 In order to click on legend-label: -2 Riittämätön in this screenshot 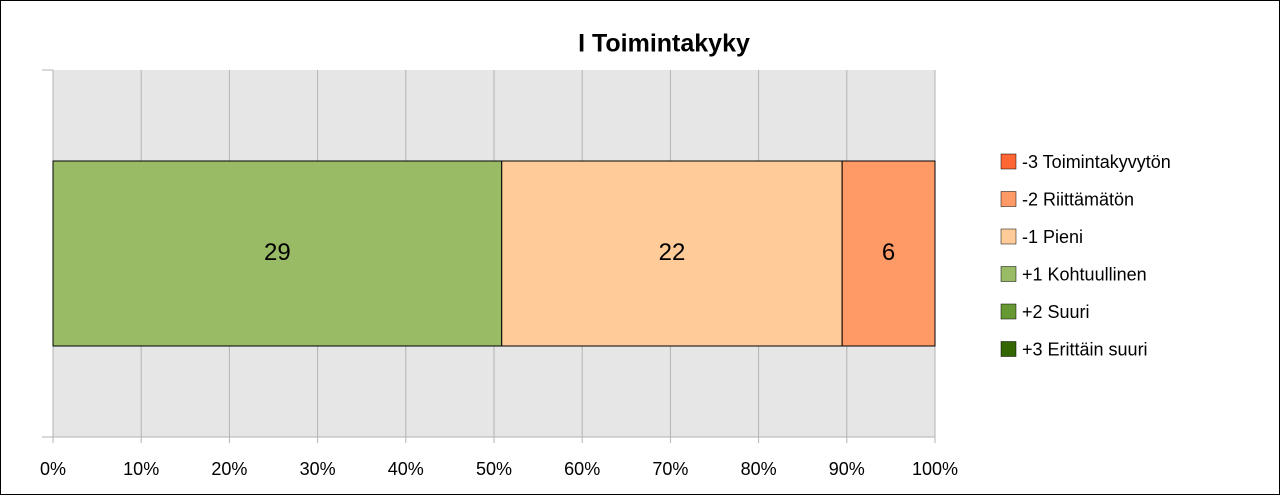, I will do `click(1078, 199)`.